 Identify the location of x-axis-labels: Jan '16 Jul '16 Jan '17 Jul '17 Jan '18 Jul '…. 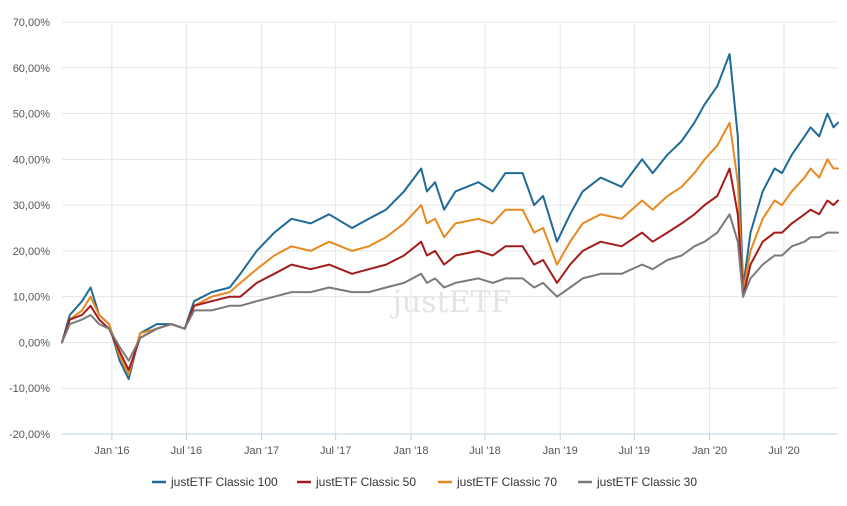
(446, 451).